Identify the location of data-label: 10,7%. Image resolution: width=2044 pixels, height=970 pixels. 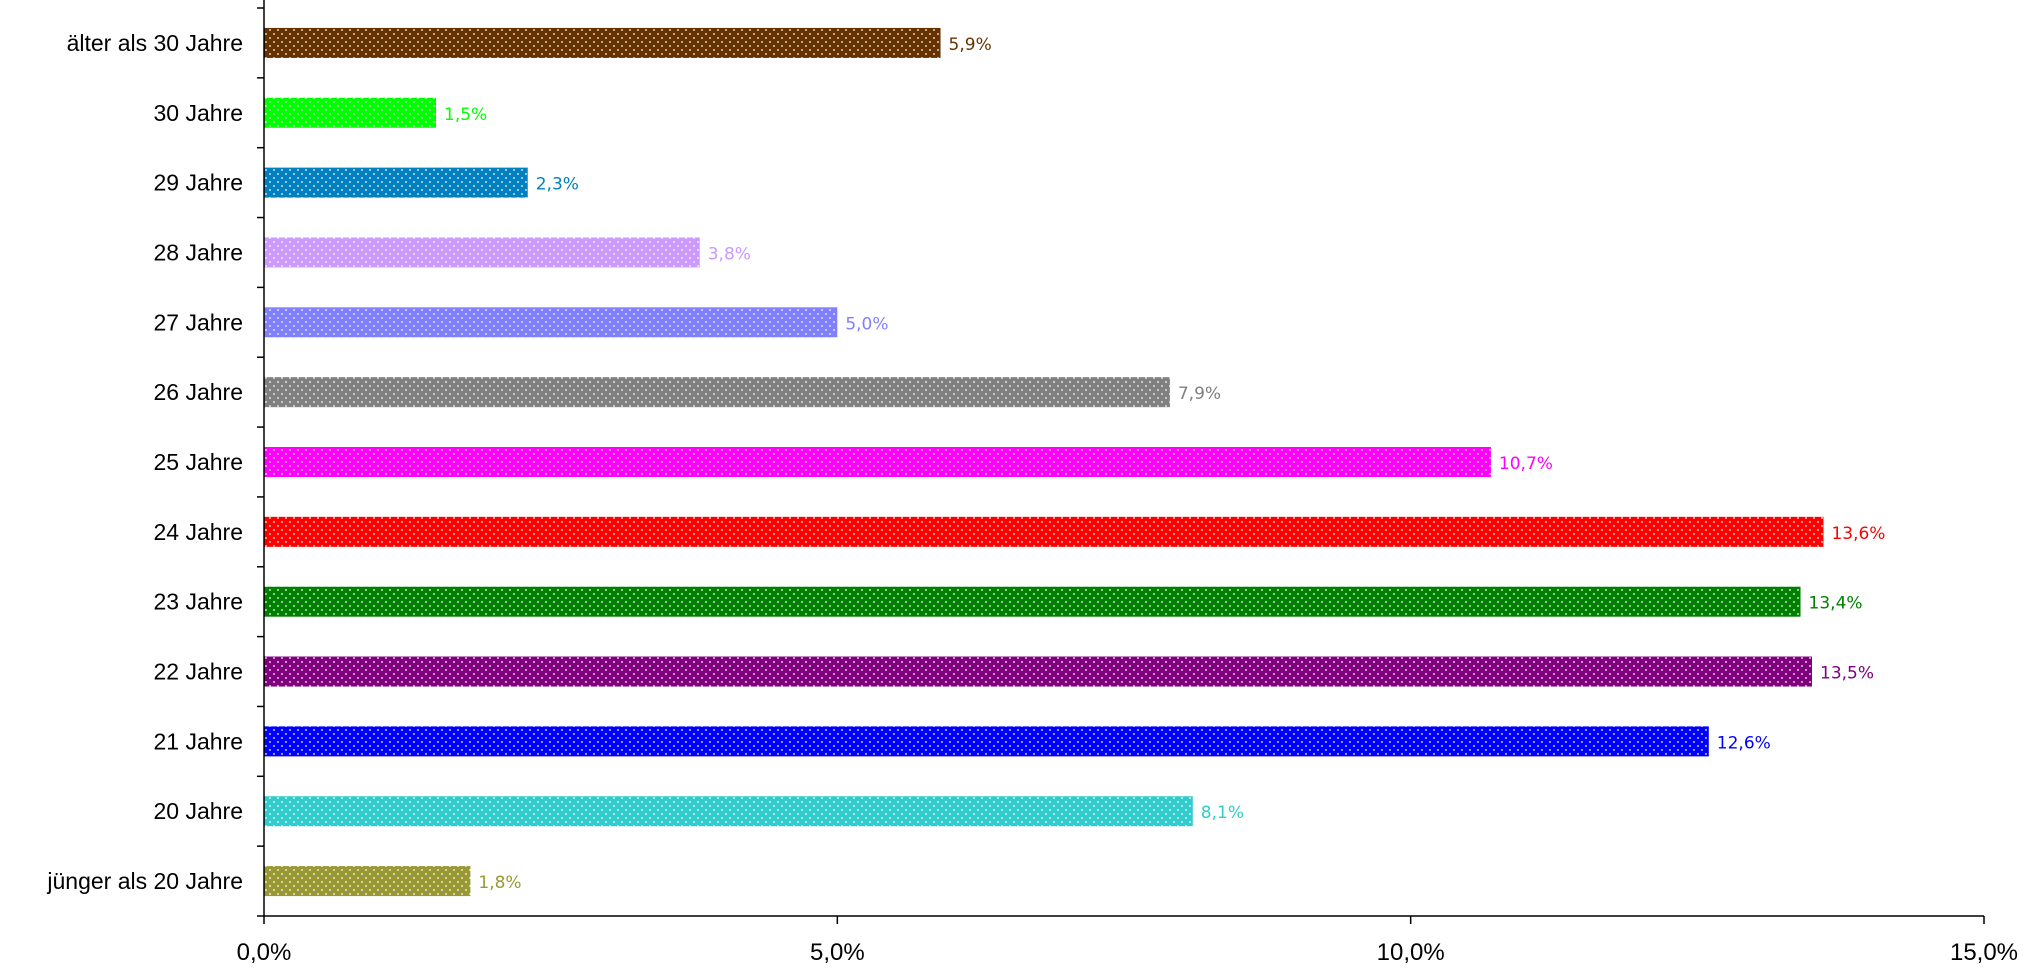
(1526, 464).